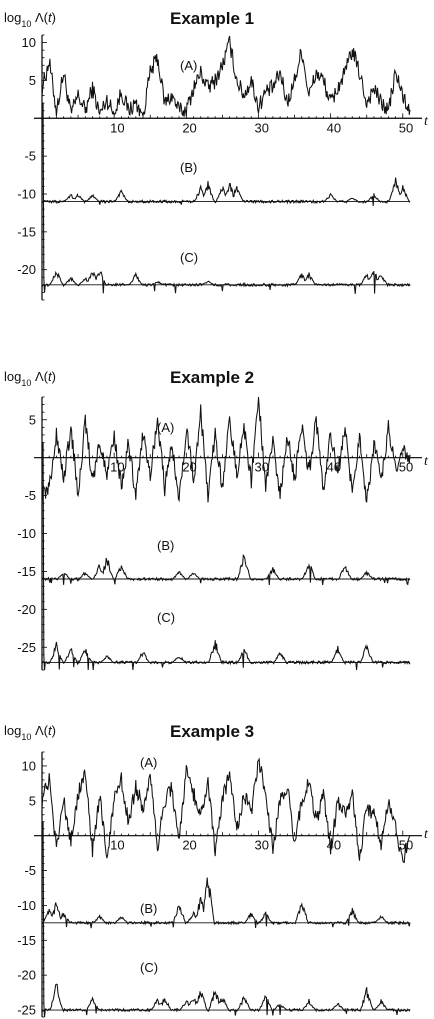 The image size is (434, 1019). Describe the element at coordinates (212, 18) in the screenshot. I see `chart-title: Example 1` at that location.